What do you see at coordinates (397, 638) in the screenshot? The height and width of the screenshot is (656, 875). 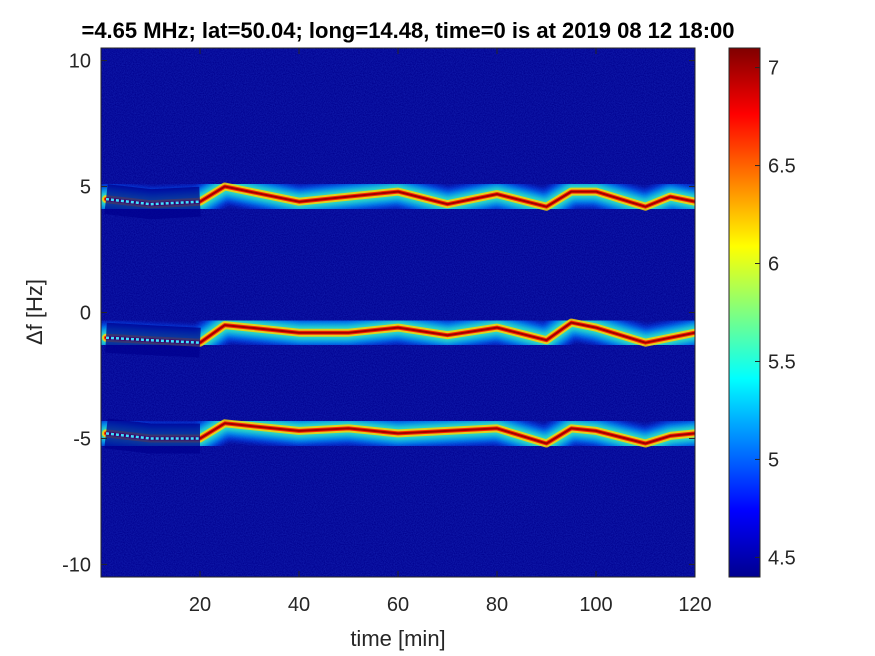 I see `x-axis-label: time [min]` at bounding box center [397, 638].